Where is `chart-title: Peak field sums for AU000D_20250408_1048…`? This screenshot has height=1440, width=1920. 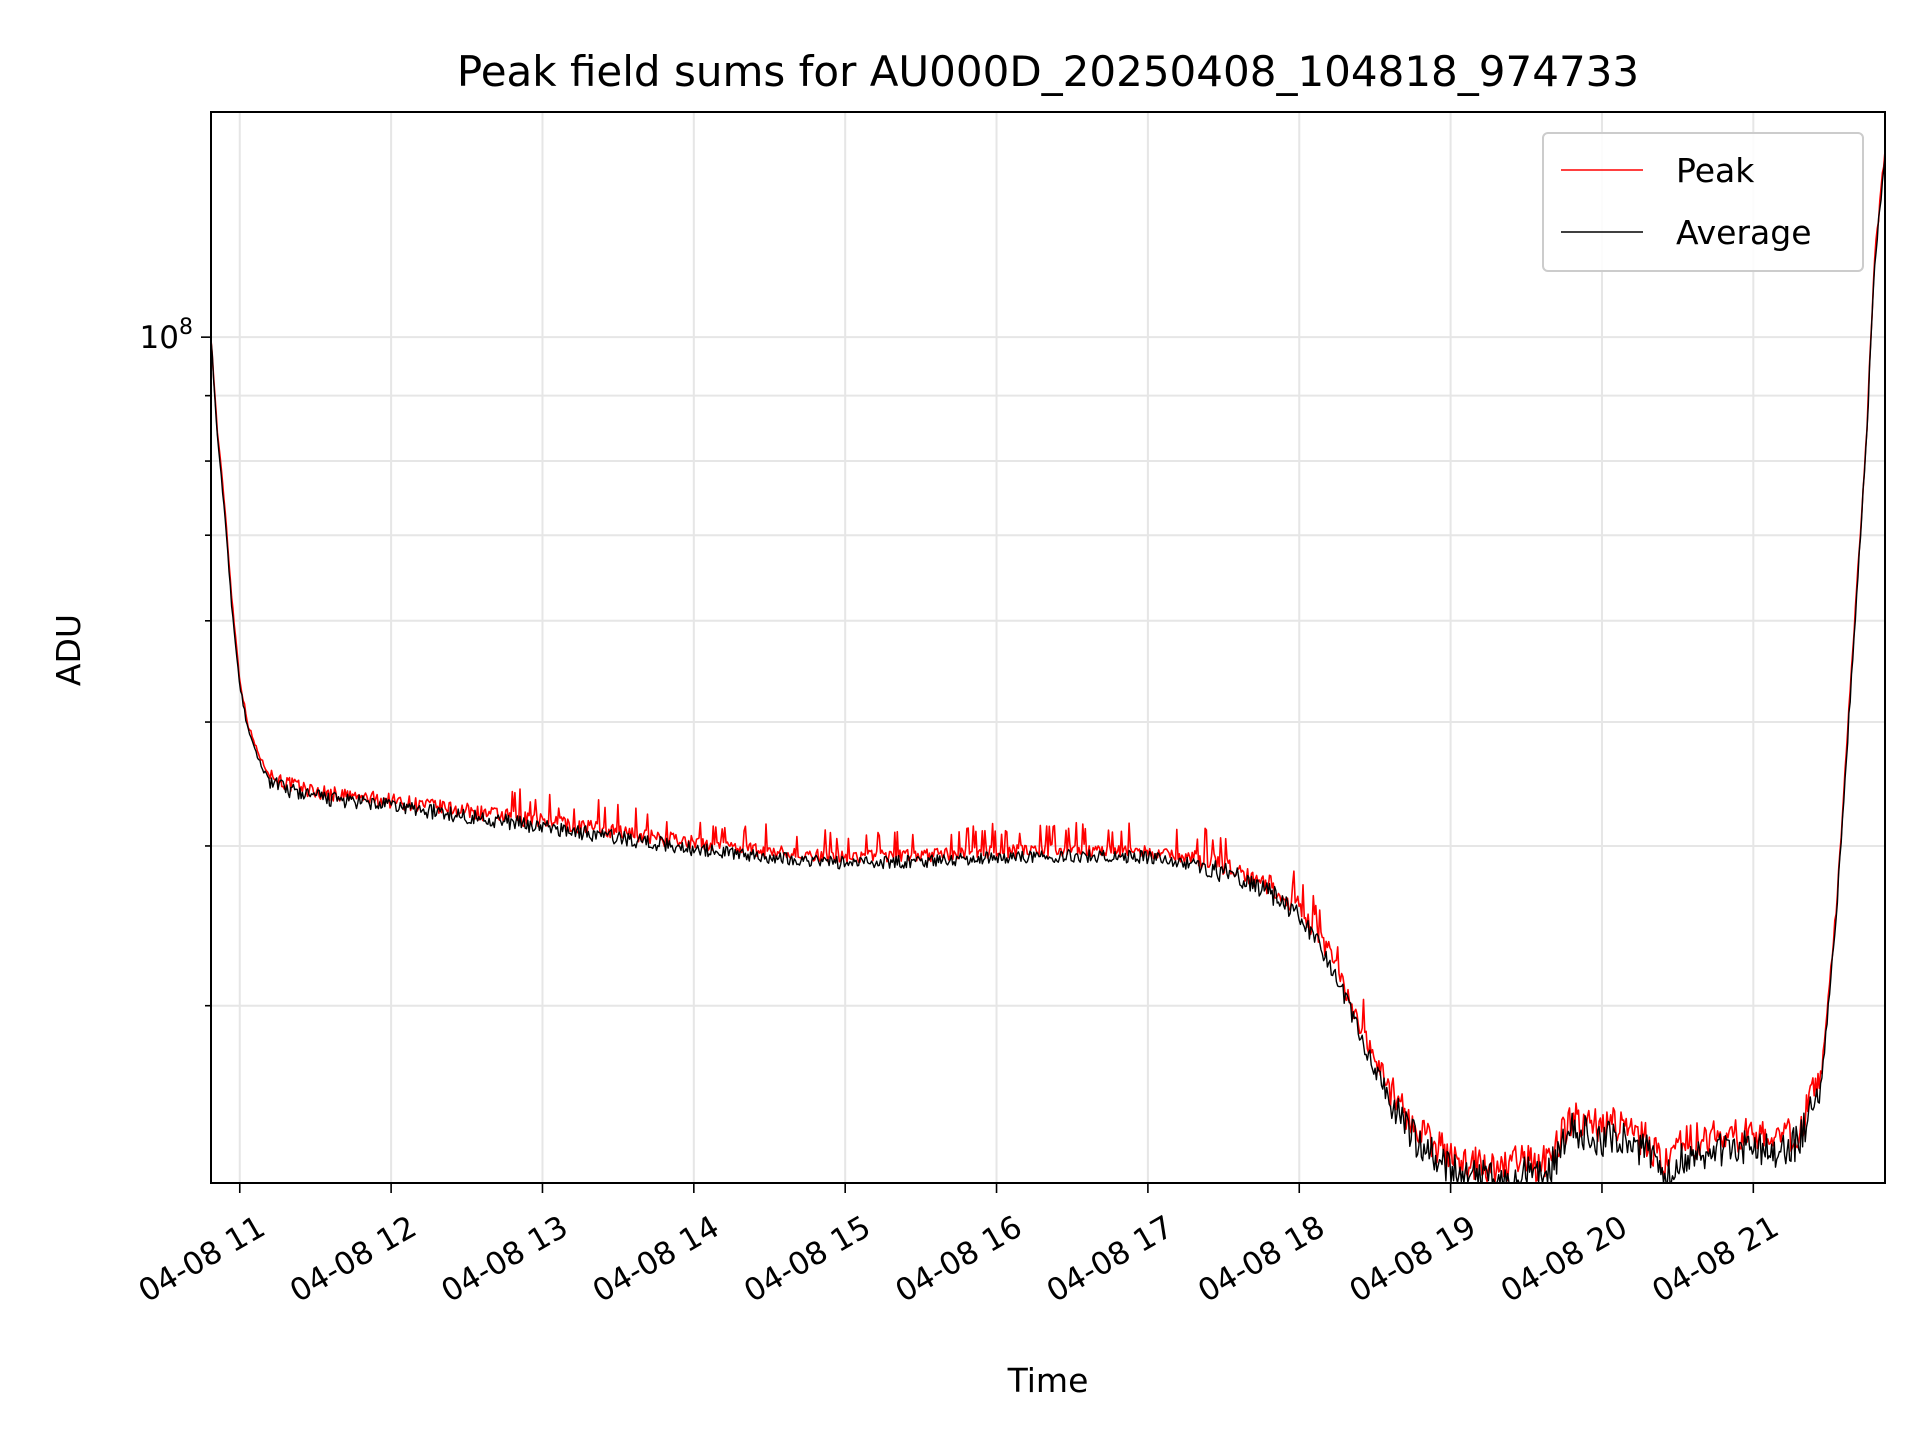 chart-title: Peak field sums for AU000D_20250408_1048… is located at coordinates (1048, 71).